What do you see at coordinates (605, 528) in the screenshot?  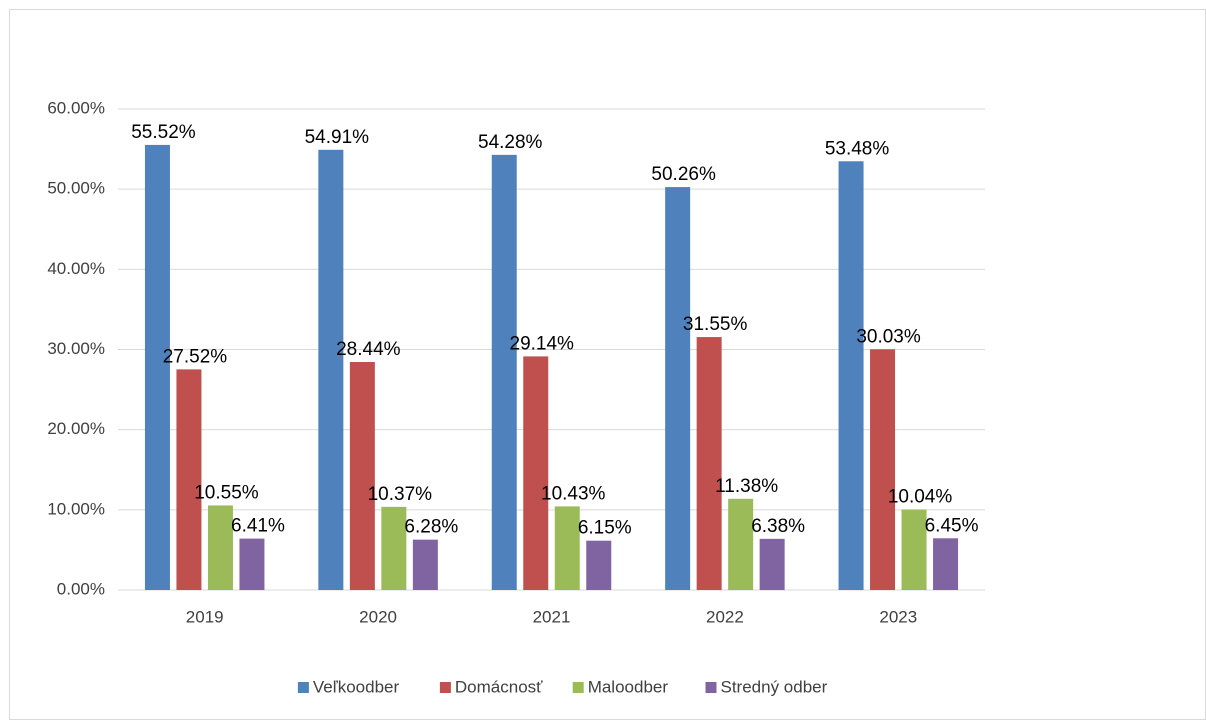 I see `data-label: 6.15%` at bounding box center [605, 528].